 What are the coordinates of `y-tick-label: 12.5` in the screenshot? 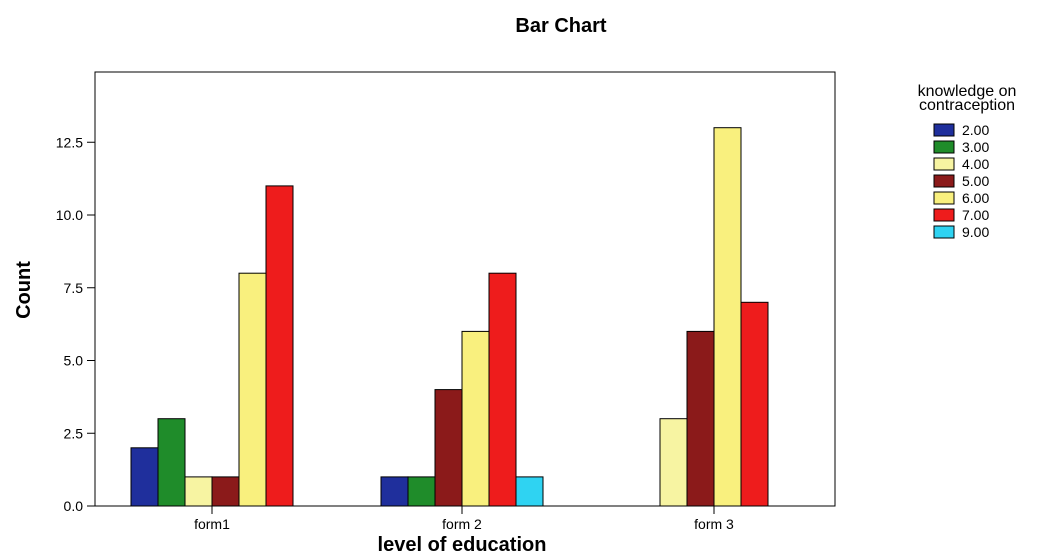 It's located at (69, 142).